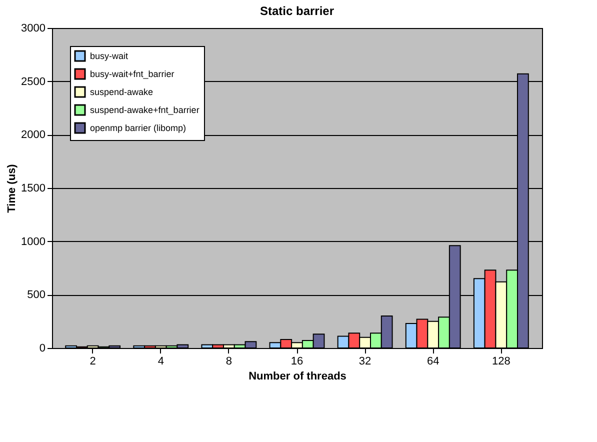 The height and width of the screenshot is (442, 597). What do you see at coordinates (33, 82) in the screenshot?
I see `y-tick-label: 2500` at bounding box center [33, 82].